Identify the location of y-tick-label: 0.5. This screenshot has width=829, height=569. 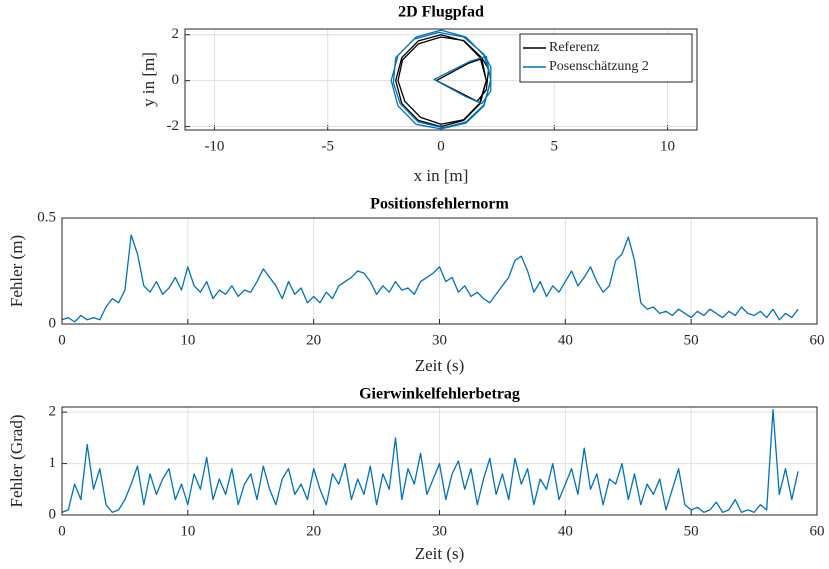
(46, 217).